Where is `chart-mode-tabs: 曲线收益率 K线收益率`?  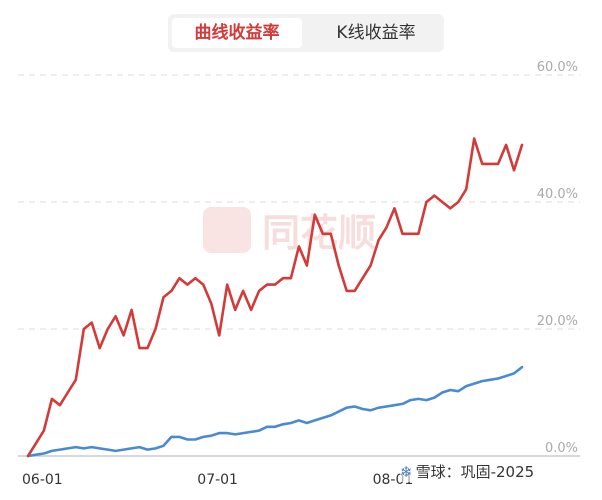 chart-mode-tabs: 曲线收益率 K线收益率 is located at coordinates (306, 33).